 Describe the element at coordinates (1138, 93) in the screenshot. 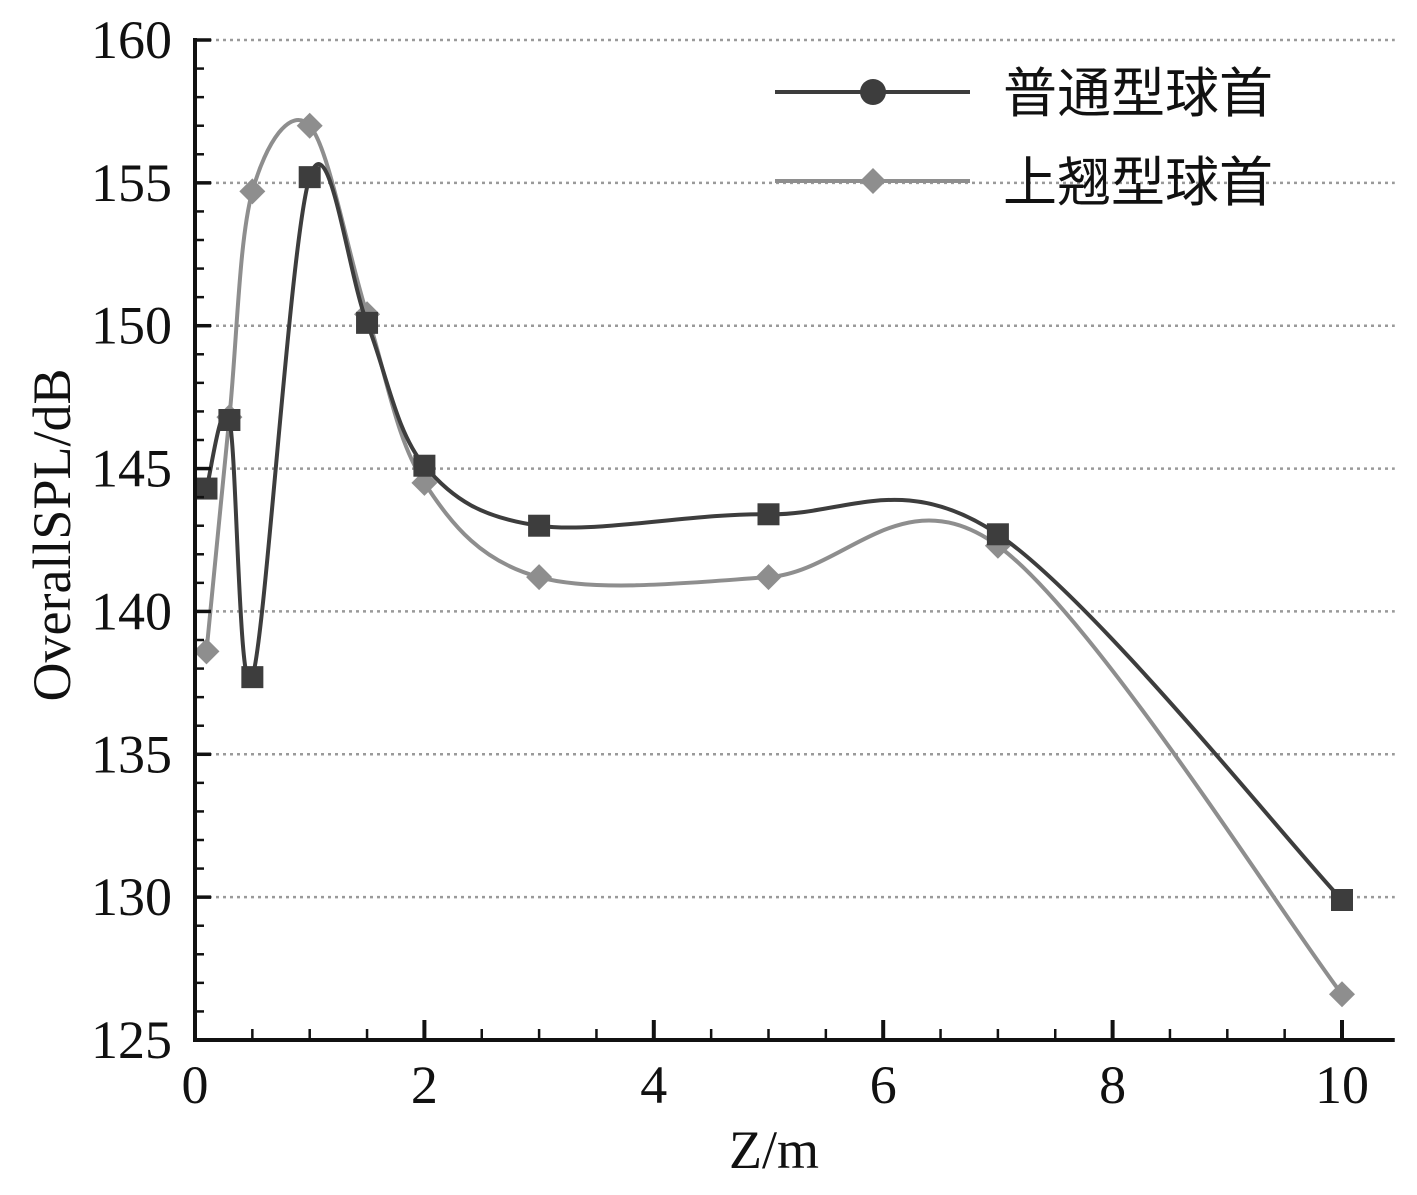

I see `legend-label-series-1: 普通型球首` at that location.